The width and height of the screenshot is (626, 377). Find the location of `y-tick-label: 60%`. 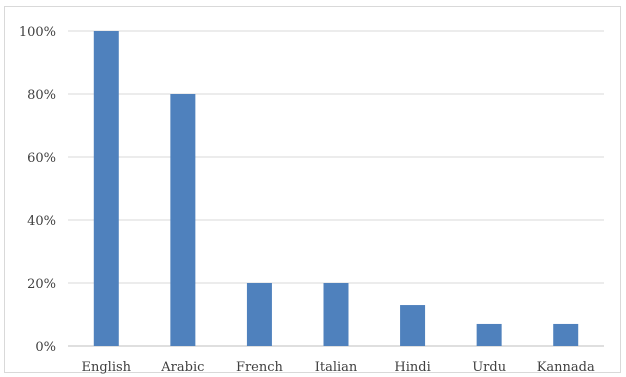

y-tick-label: 60% is located at coordinates (41, 158).